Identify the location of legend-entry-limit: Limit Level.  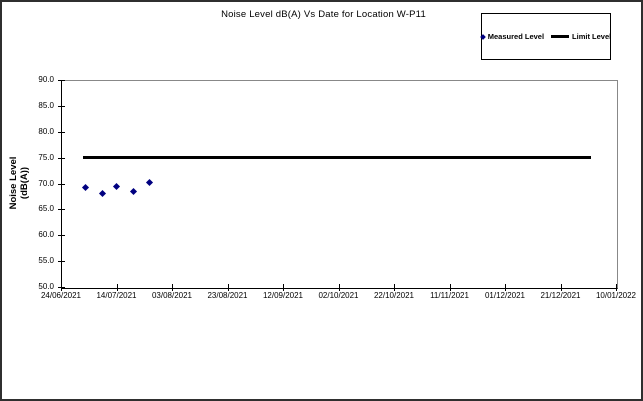
(581, 36).